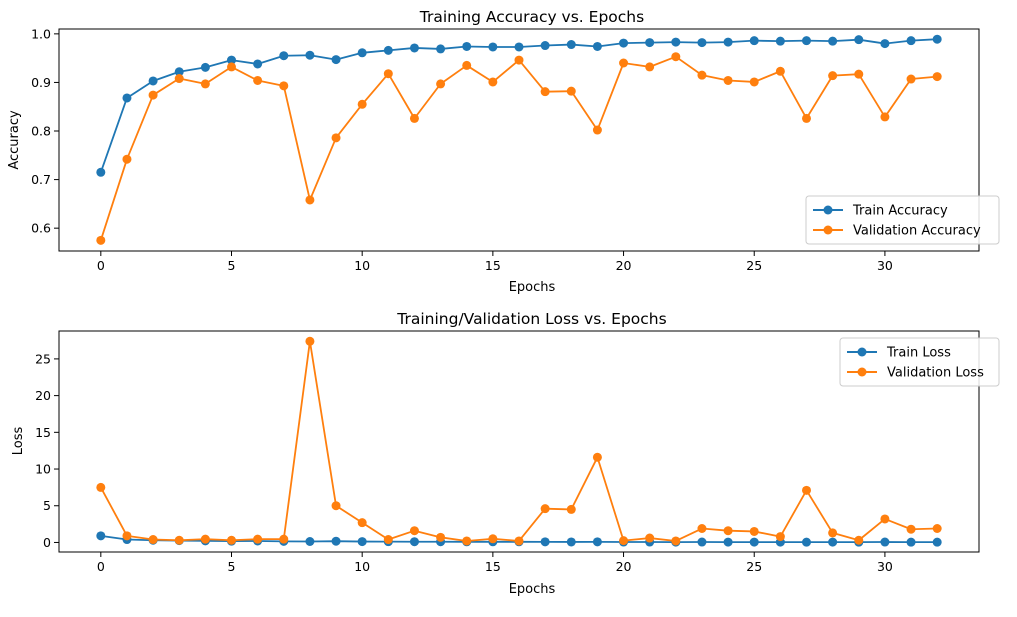  I want to click on accuracy-legend-marker-train, so click(828, 210).